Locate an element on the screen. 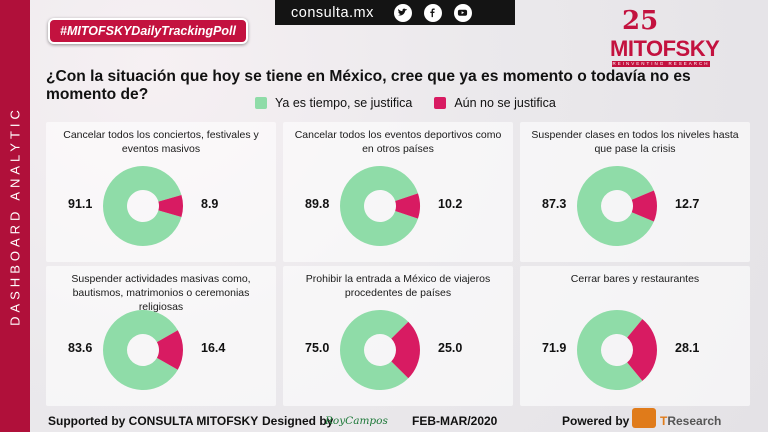 This screenshot has height=432, width=768. legend-label-yes: Ya es tiempo, se justifica is located at coordinates (344, 103).